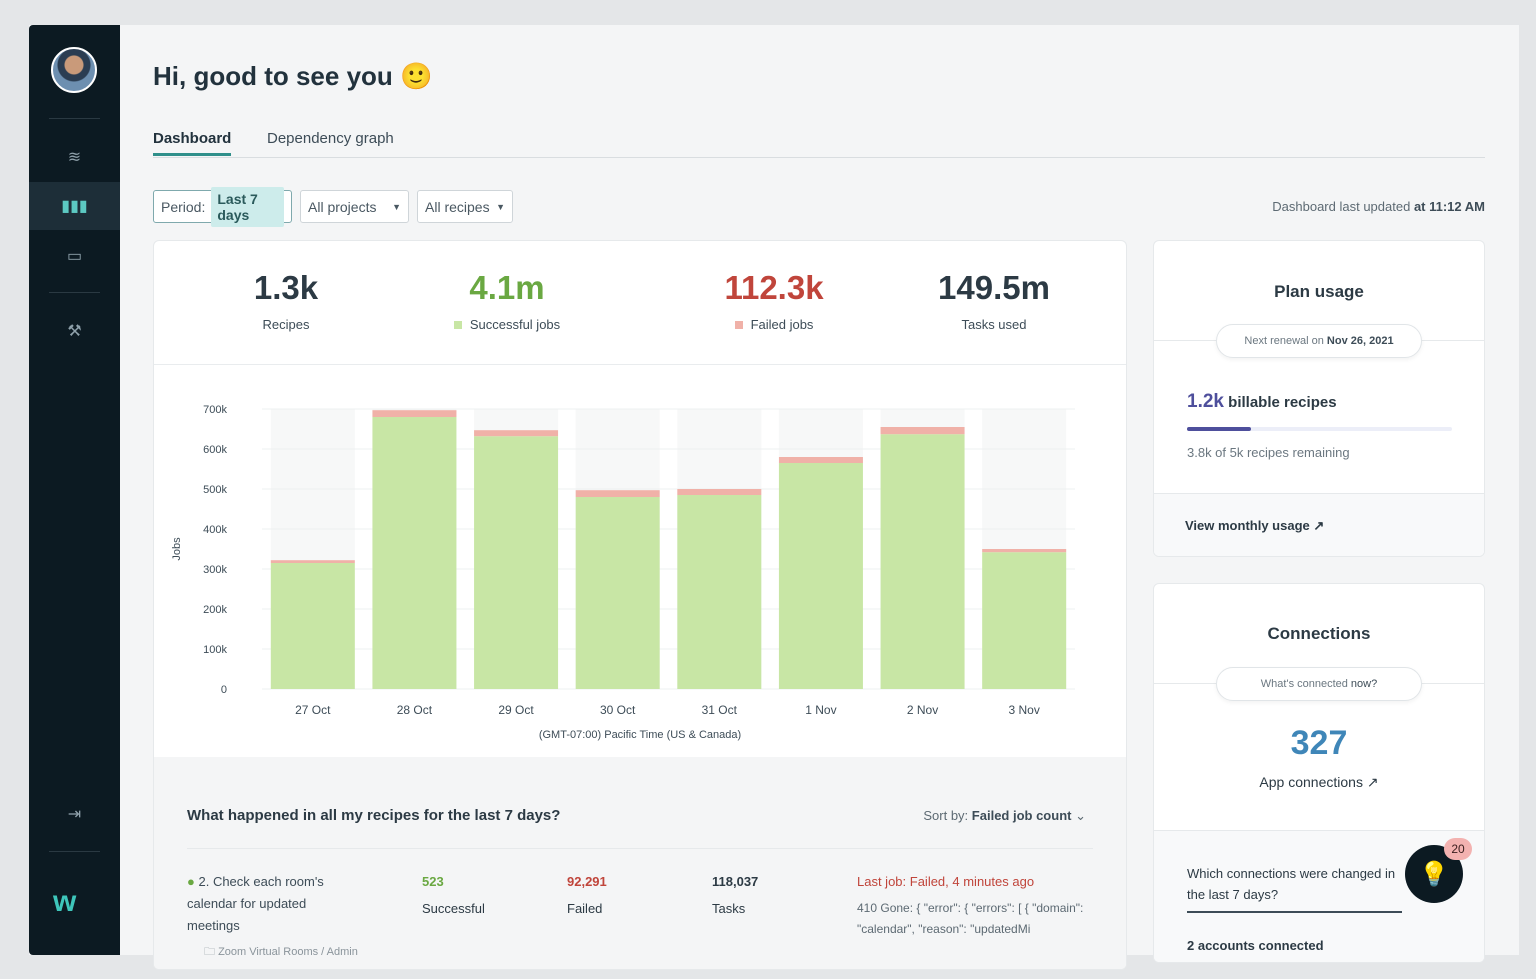 Image resolution: width=1536 pixels, height=979 pixels. I want to click on y-tick-label: 300k, so click(215, 570).